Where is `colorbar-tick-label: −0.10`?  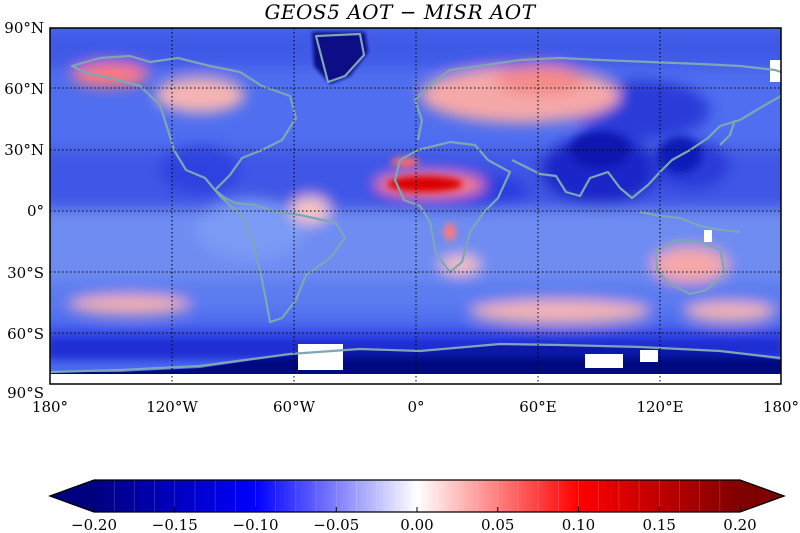 colorbar-tick-label: −0.10 is located at coordinates (256, 524).